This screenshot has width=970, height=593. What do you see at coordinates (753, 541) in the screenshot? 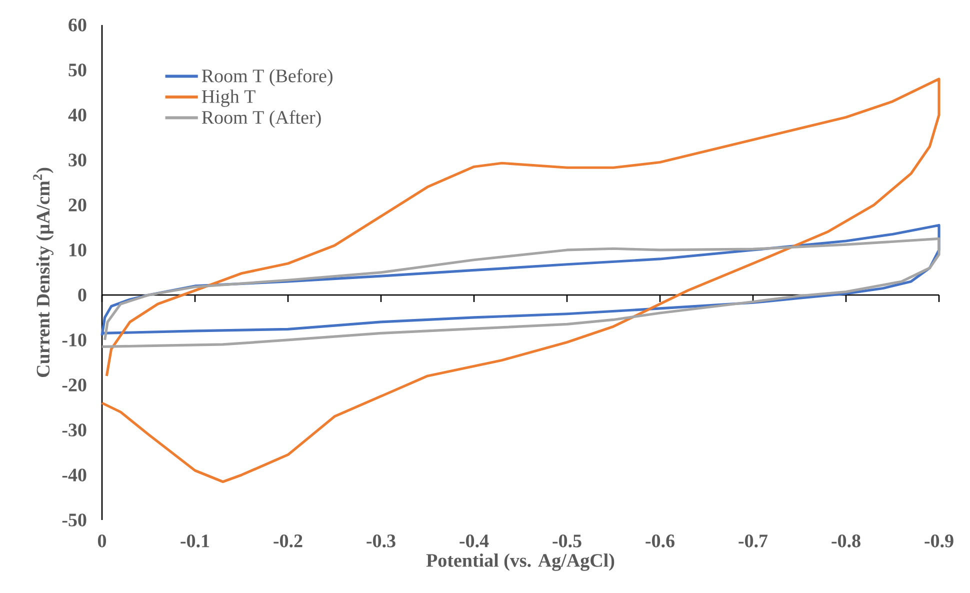
I see `x-tick-label: -0.7` at bounding box center [753, 541].